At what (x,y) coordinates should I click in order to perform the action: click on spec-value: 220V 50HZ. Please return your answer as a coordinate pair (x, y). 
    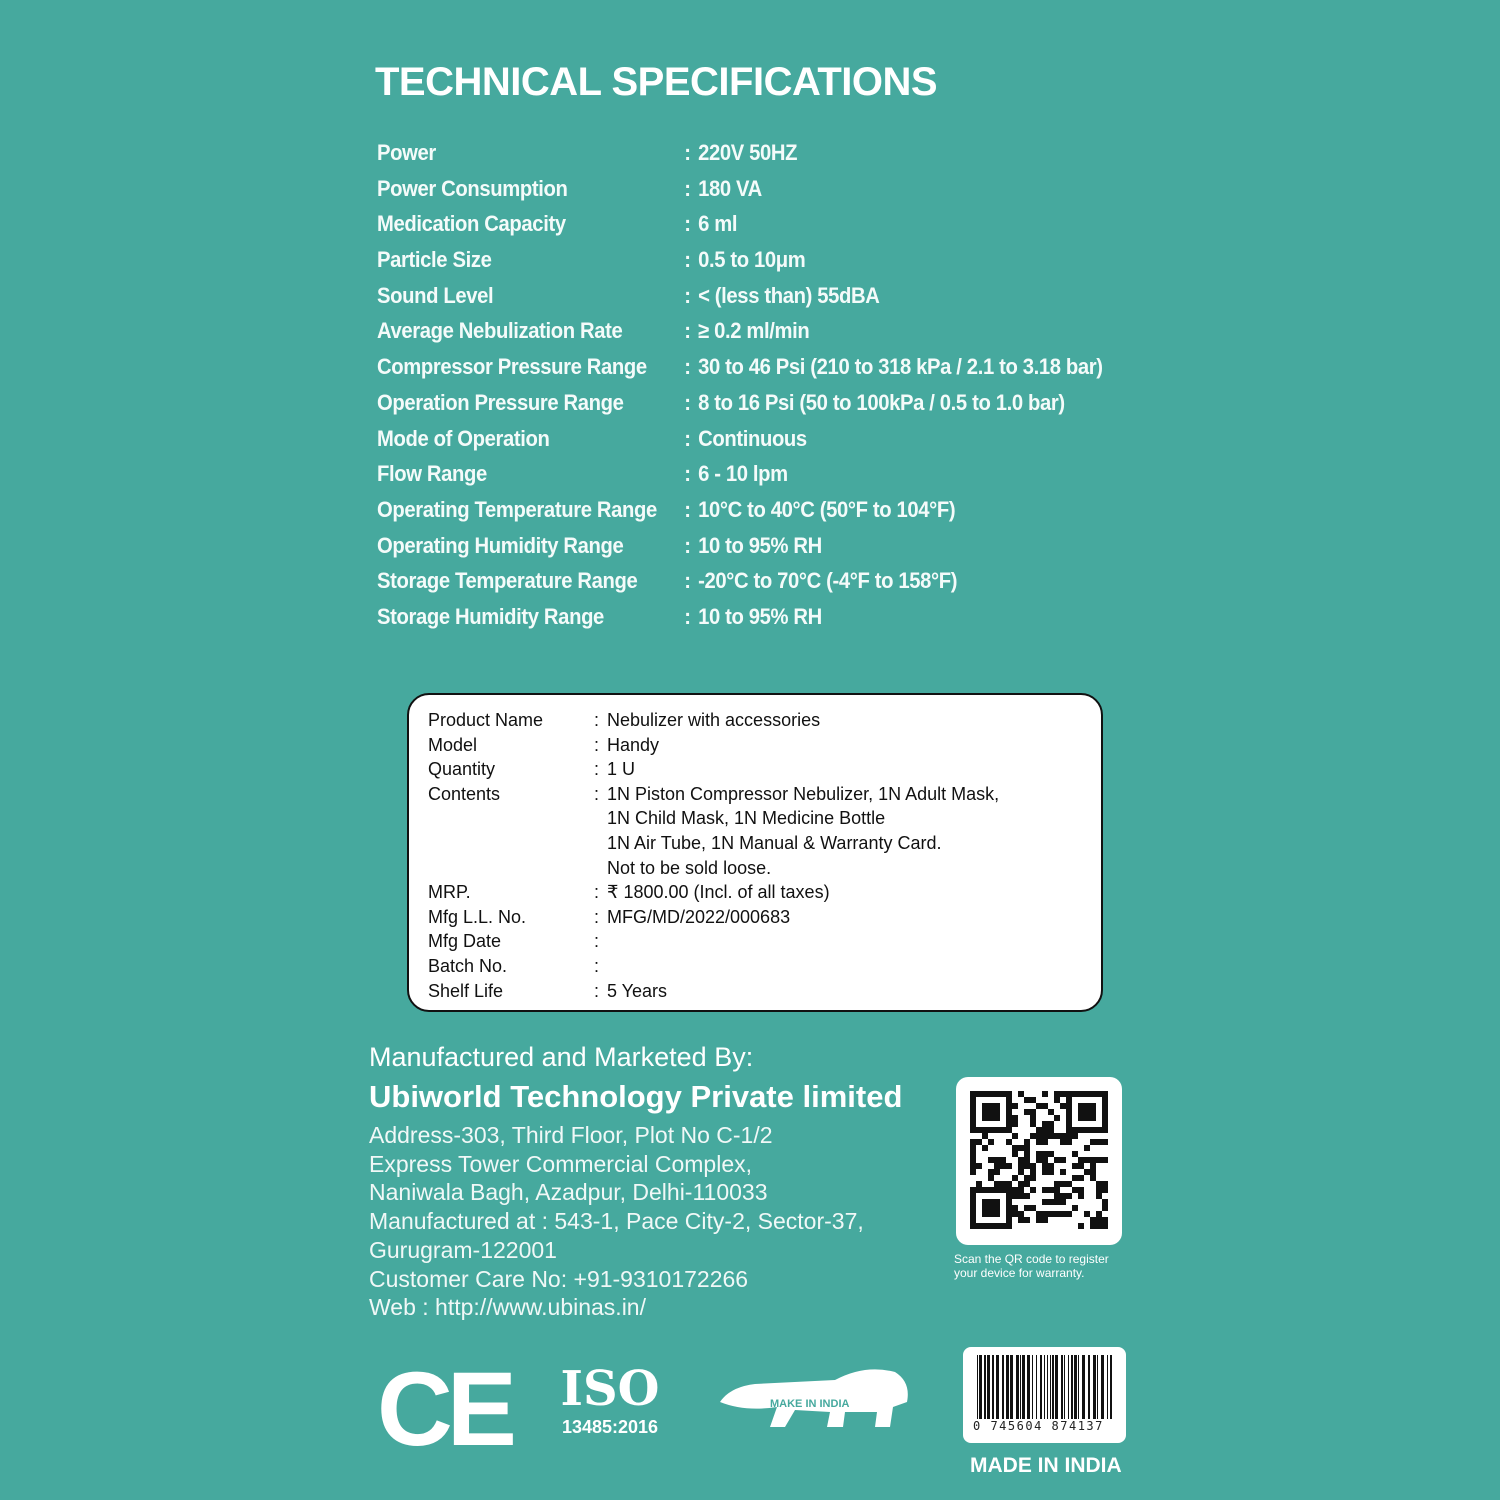
    Looking at the image, I should click on (748, 152).